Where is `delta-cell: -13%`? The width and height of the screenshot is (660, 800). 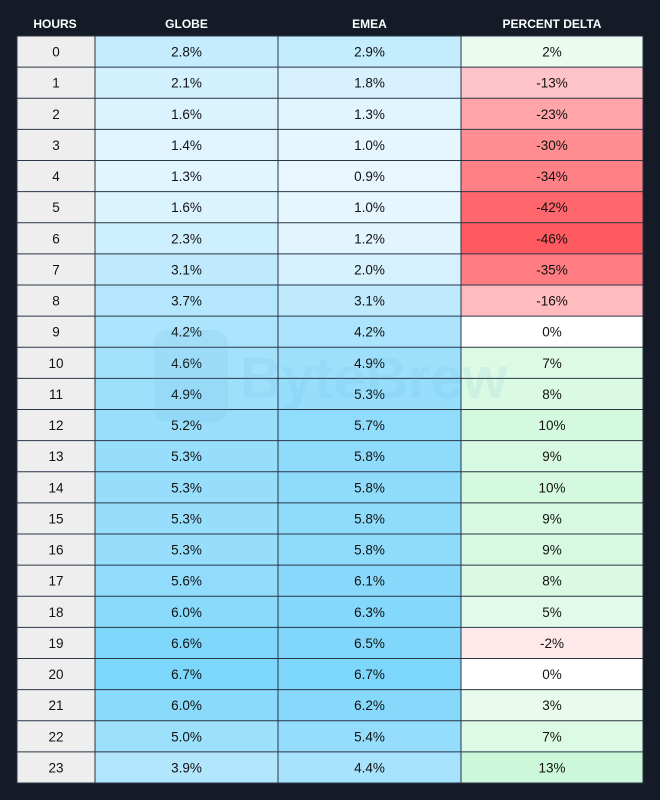
delta-cell: -13% is located at coordinates (552, 83).